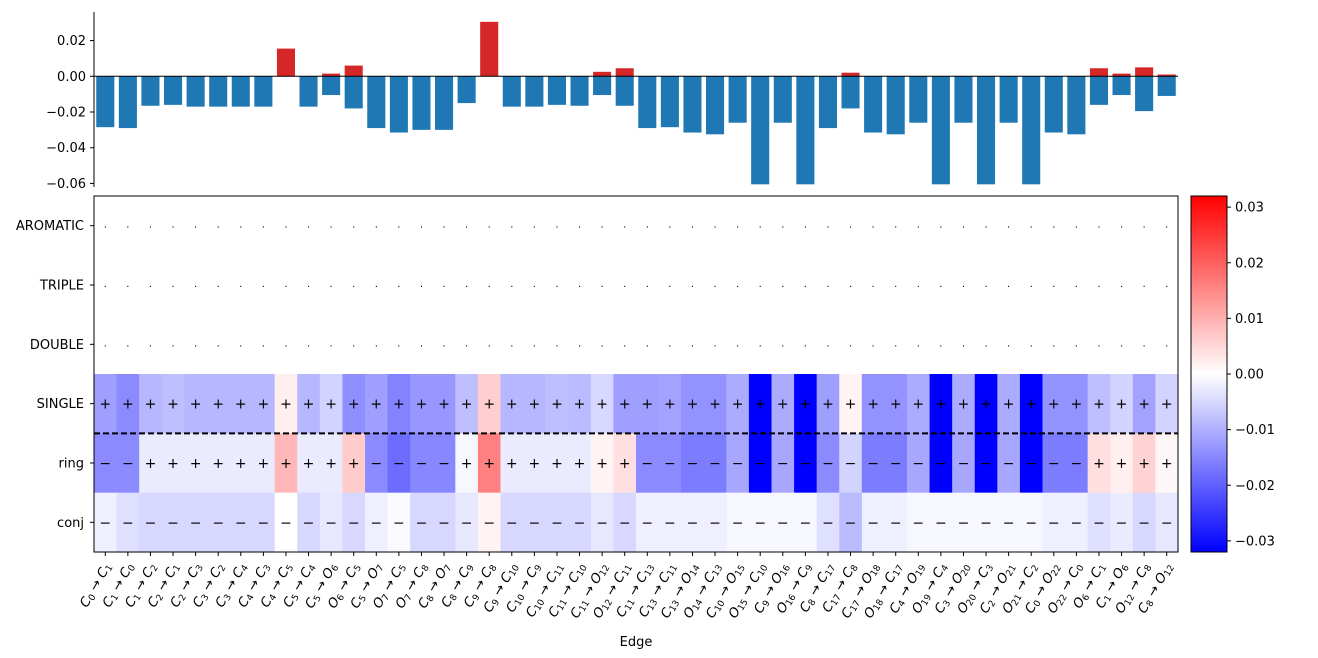 The image size is (1318, 658). Describe the element at coordinates (57, 345) in the screenshot. I see `heatmap-row-label: DOUBLE` at that location.